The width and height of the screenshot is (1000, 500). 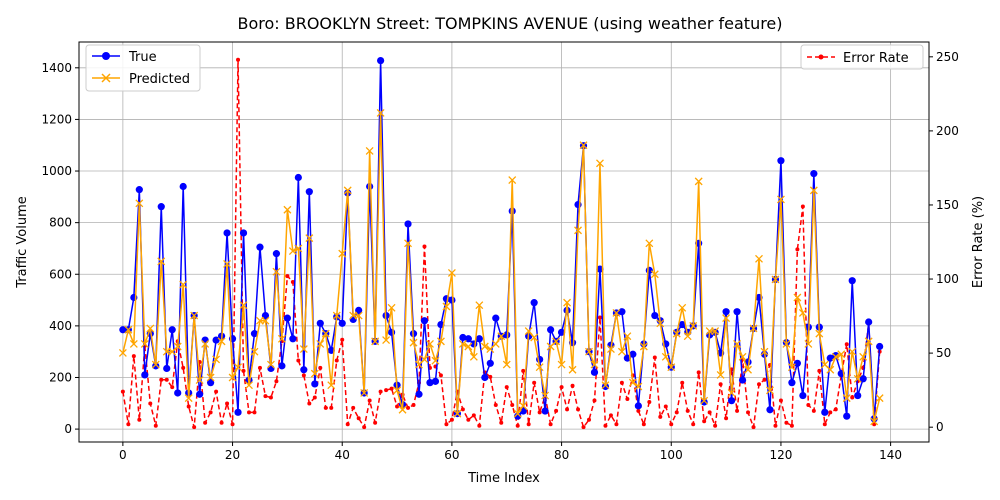 I want to click on y-axis-label: Traffic Volume, so click(x=22, y=242).